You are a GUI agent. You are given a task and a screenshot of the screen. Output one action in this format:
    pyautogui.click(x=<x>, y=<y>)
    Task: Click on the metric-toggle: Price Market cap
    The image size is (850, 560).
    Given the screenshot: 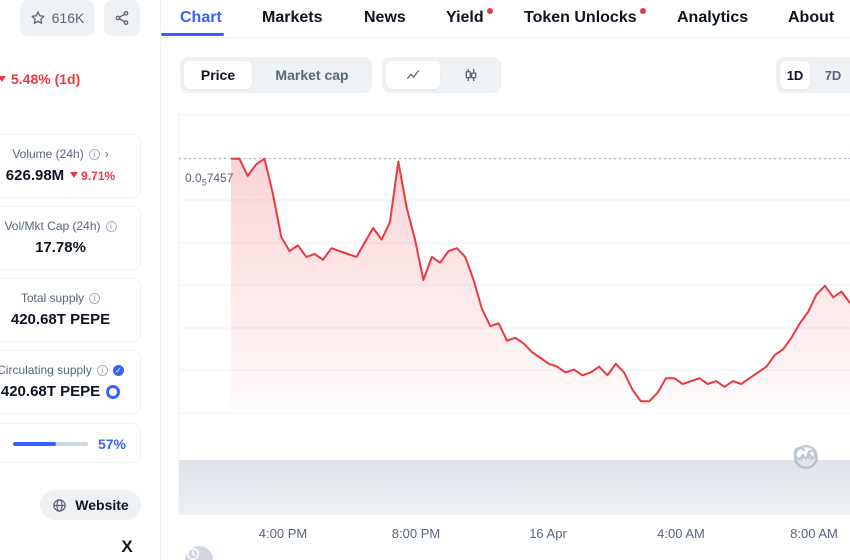 What is the action you would take?
    pyautogui.click(x=276, y=75)
    